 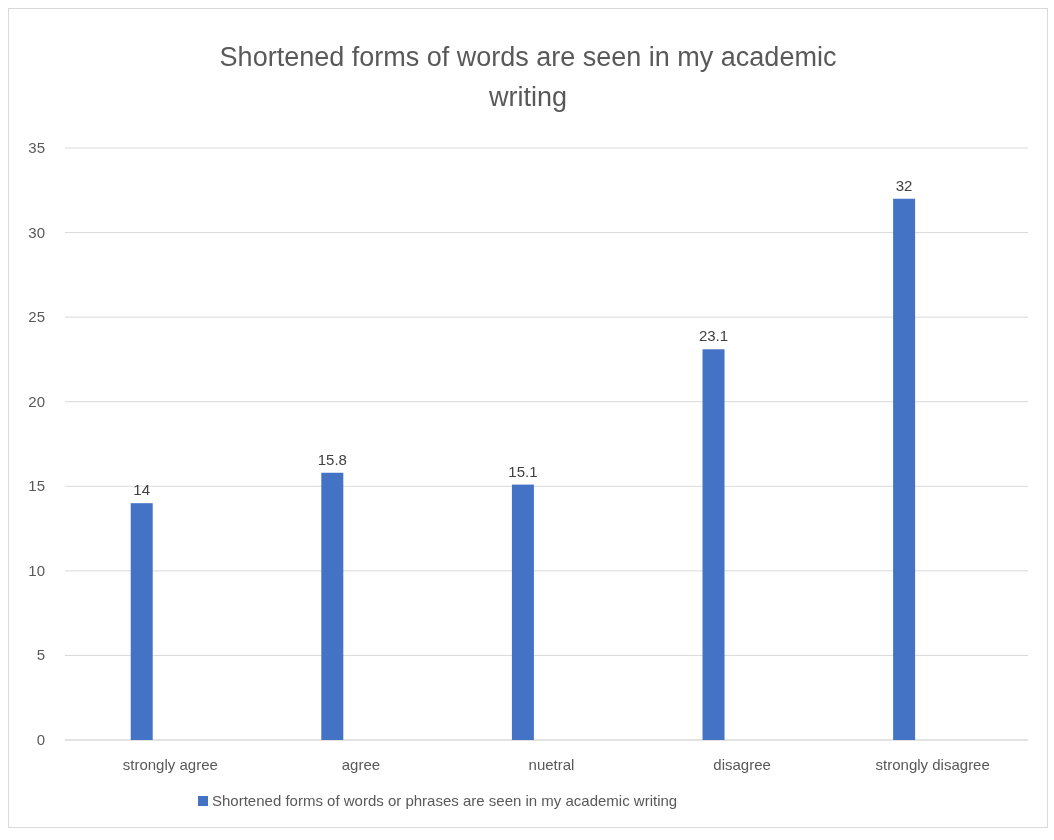 What do you see at coordinates (932, 764) in the screenshot?
I see `x-tick-label: strongly disagree` at bounding box center [932, 764].